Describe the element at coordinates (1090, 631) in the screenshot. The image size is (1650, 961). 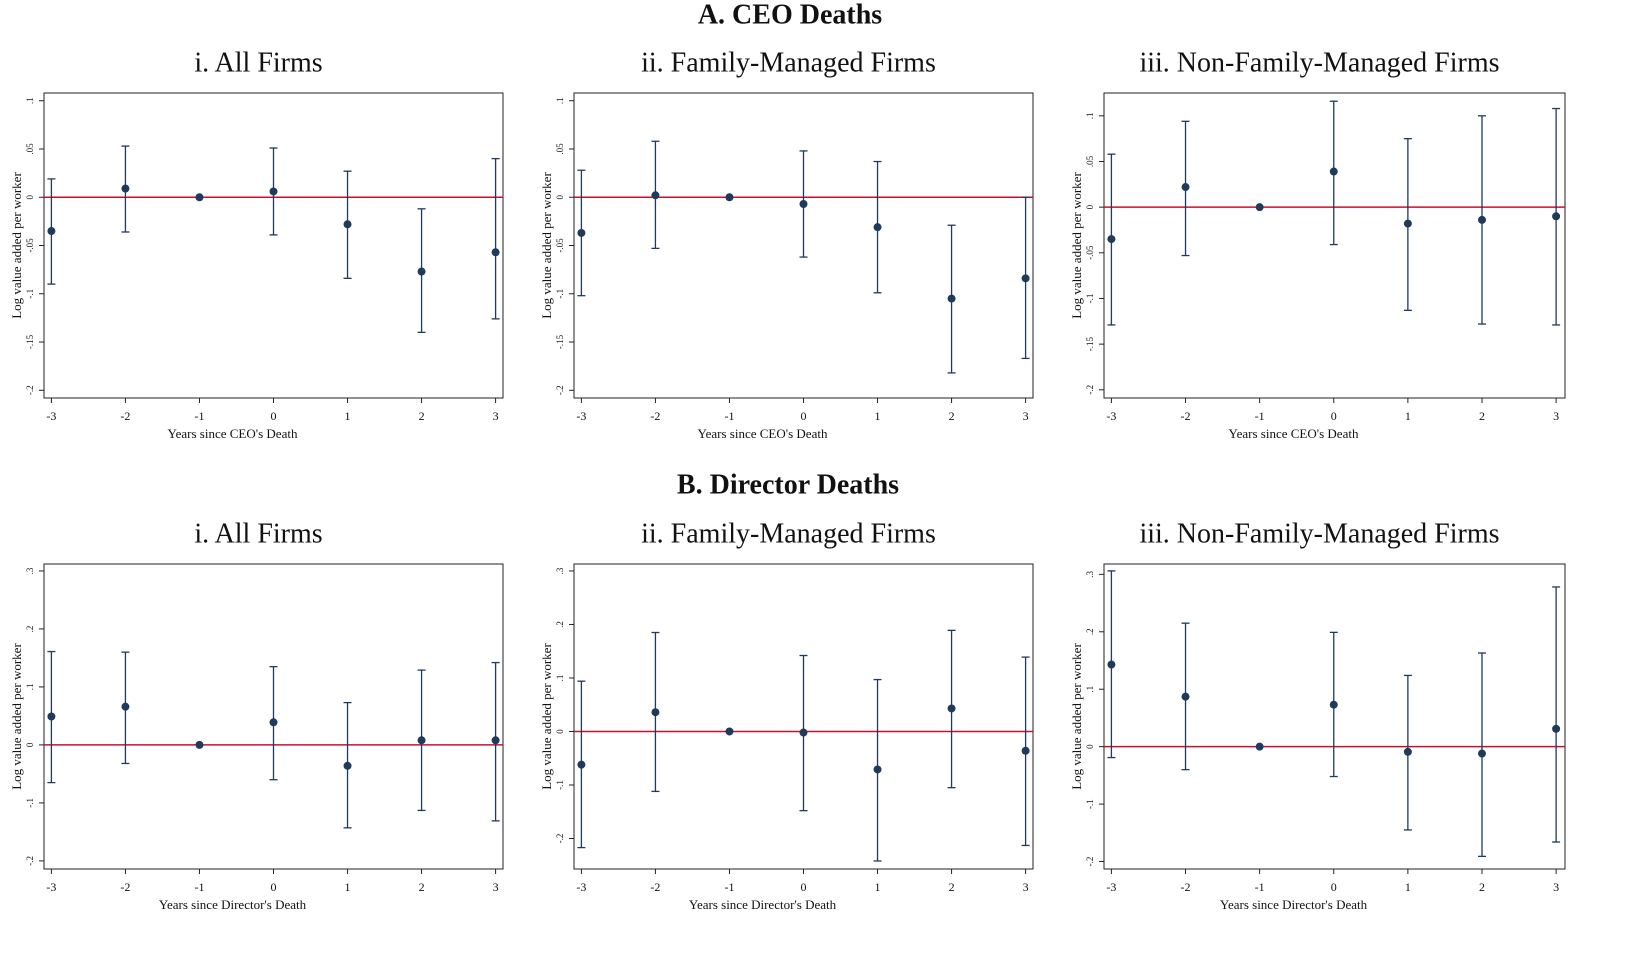
I see `y-tick-label: .2` at that location.